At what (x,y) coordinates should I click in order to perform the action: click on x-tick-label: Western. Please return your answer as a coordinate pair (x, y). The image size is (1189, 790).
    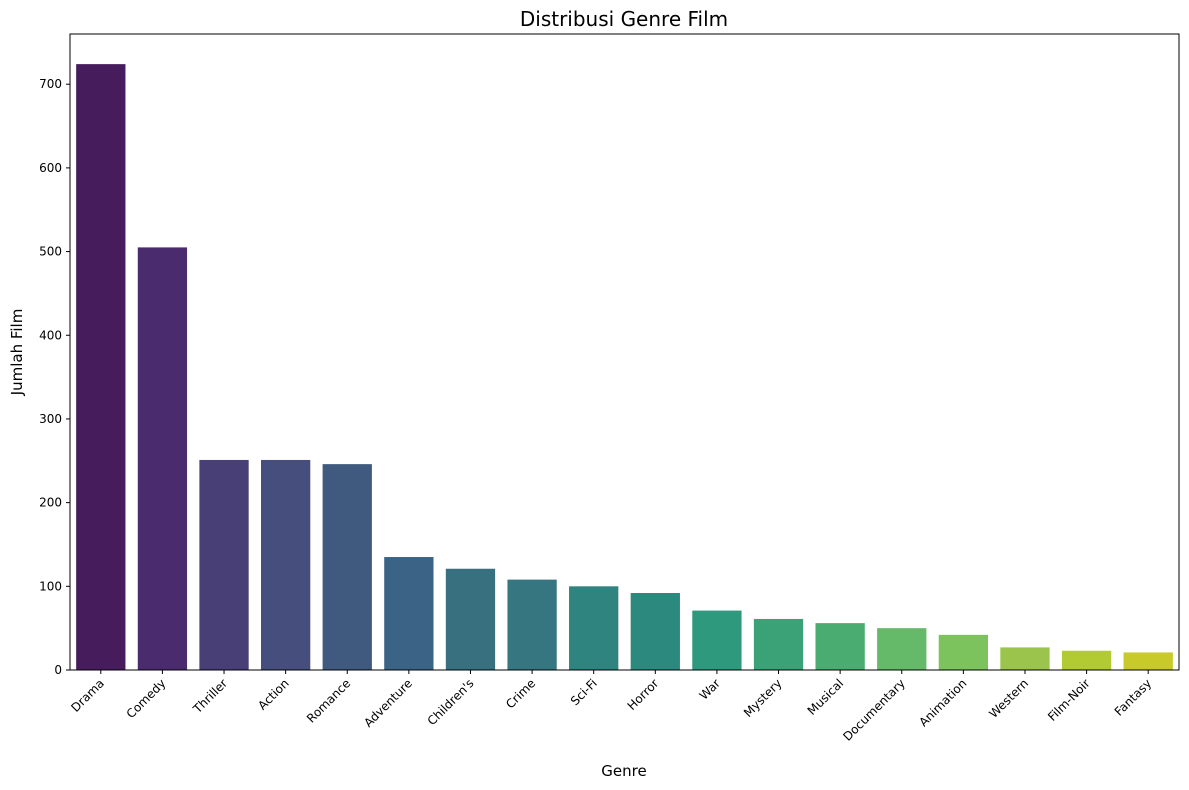
    Looking at the image, I should click on (1008, 698).